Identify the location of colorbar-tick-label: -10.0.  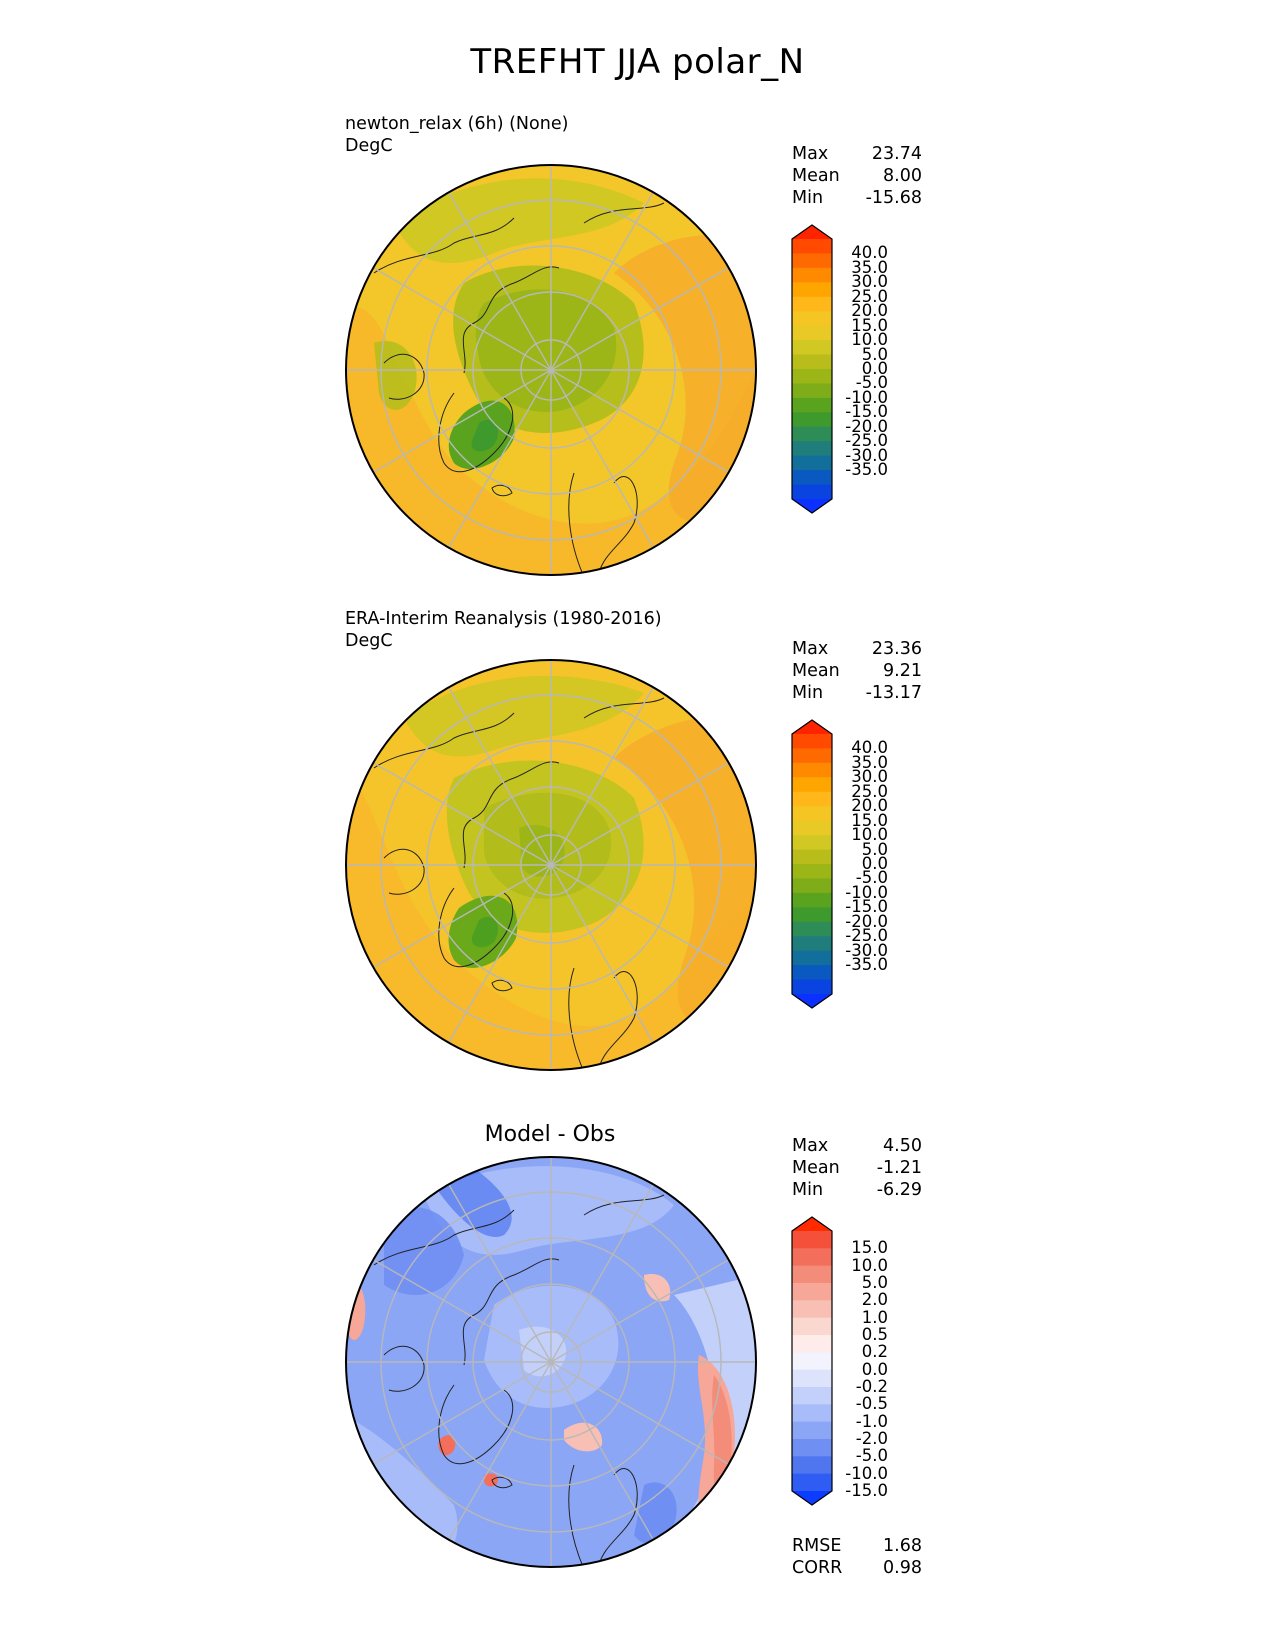
(866, 892).